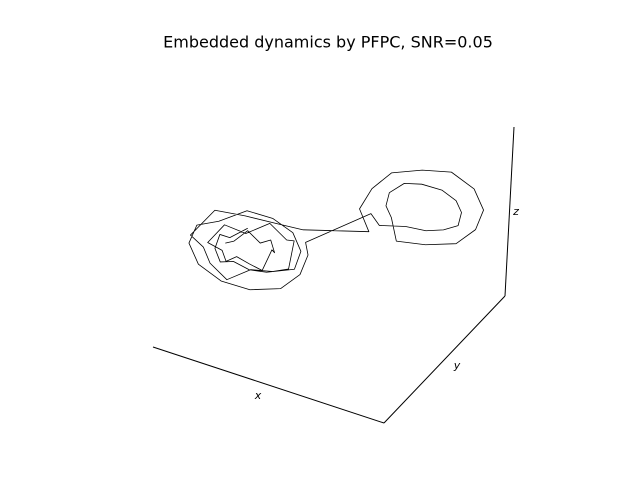  What do you see at coordinates (328, 42) in the screenshot?
I see `chart-title: Embedded dynamics by PFPC, SNR=0.05` at bounding box center [328, 42].